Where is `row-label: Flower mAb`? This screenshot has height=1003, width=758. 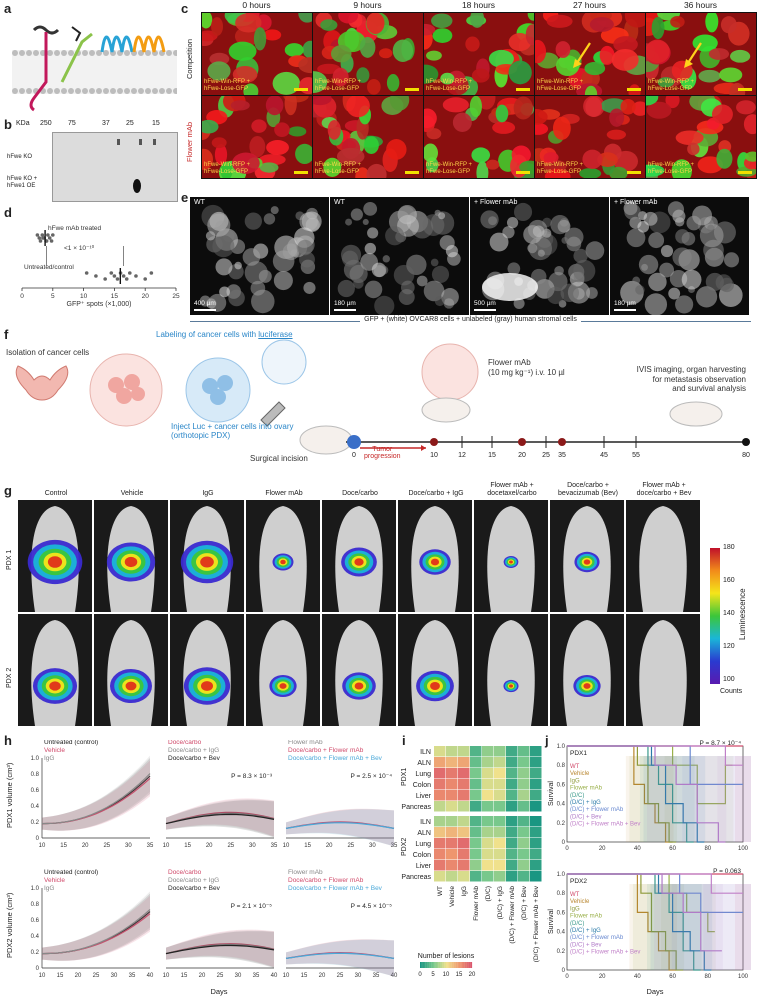
row-label: Flower mAb is located at coordinates (189, 141).